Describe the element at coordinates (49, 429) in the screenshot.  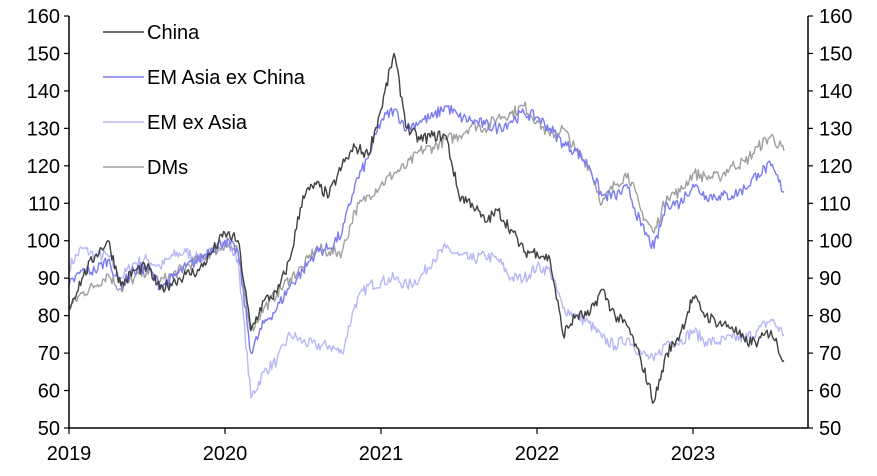
I see `left-tick-label: 50` at that location.